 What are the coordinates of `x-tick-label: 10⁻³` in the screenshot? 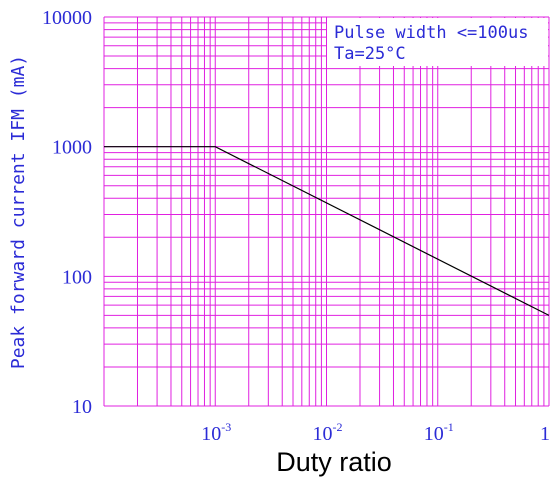 It's located at (216, 432).